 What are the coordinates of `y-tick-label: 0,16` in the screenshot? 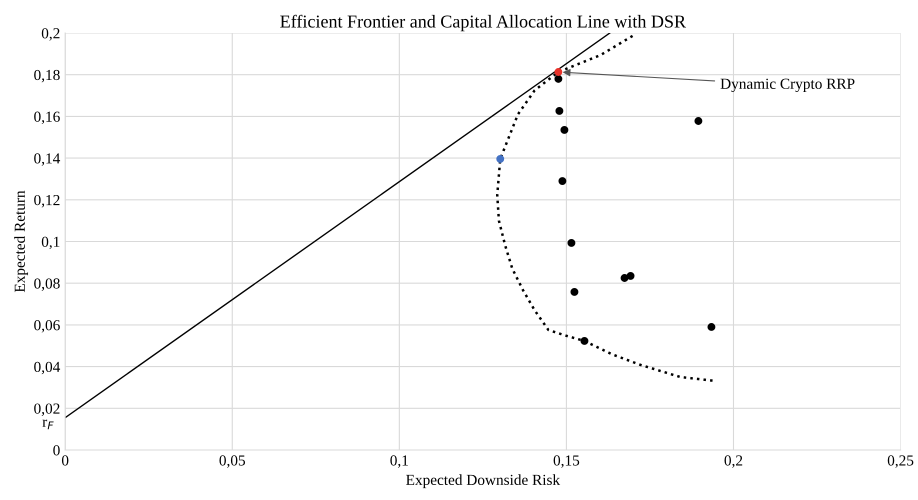 It's located at (47, 118).